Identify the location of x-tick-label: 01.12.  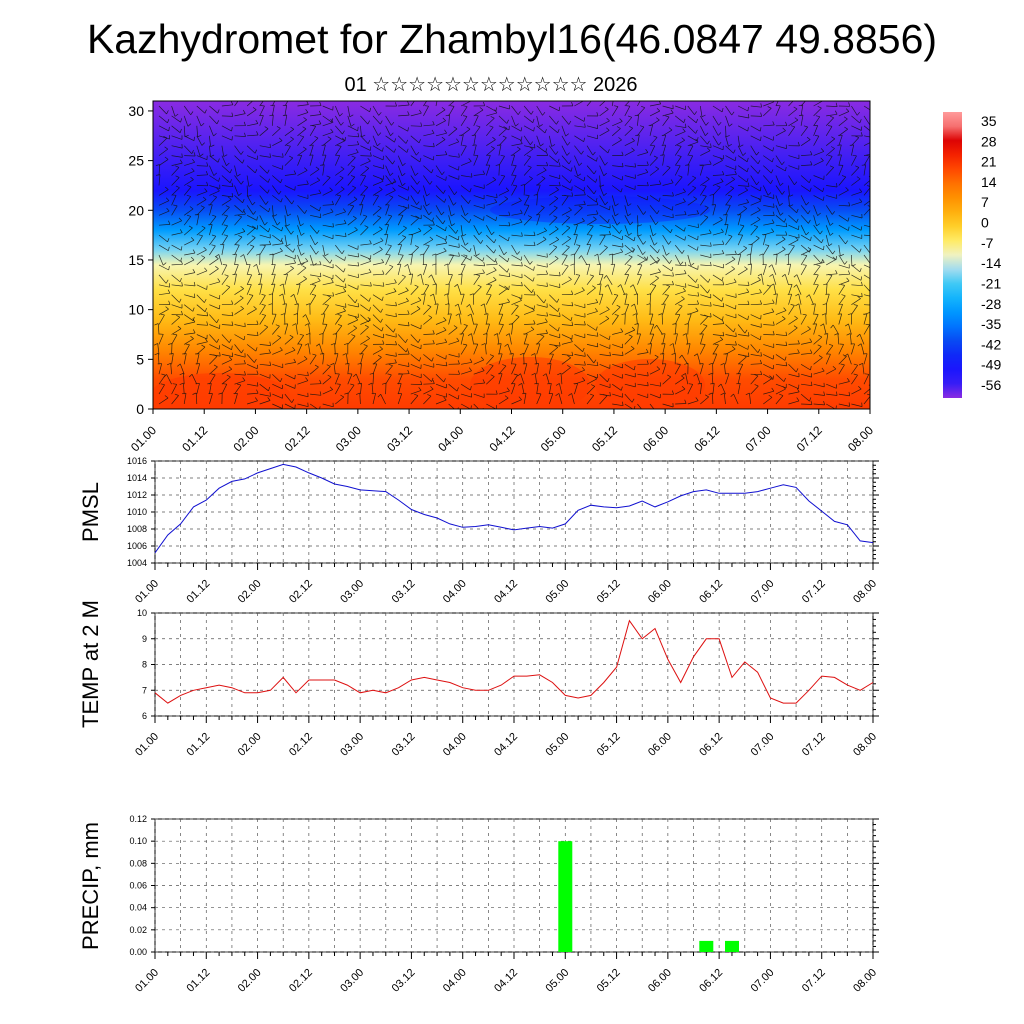
(198, 592).